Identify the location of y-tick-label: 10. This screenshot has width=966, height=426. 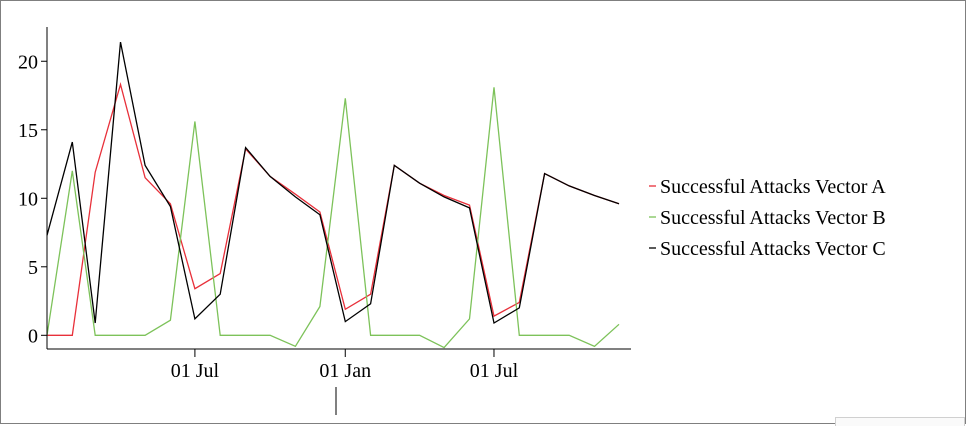
(28, 199).